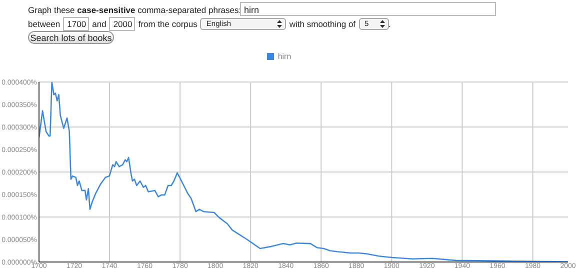  Describe the element at coordinates (51, 10) in the screenshot. I see `text: Graph these` at that location.